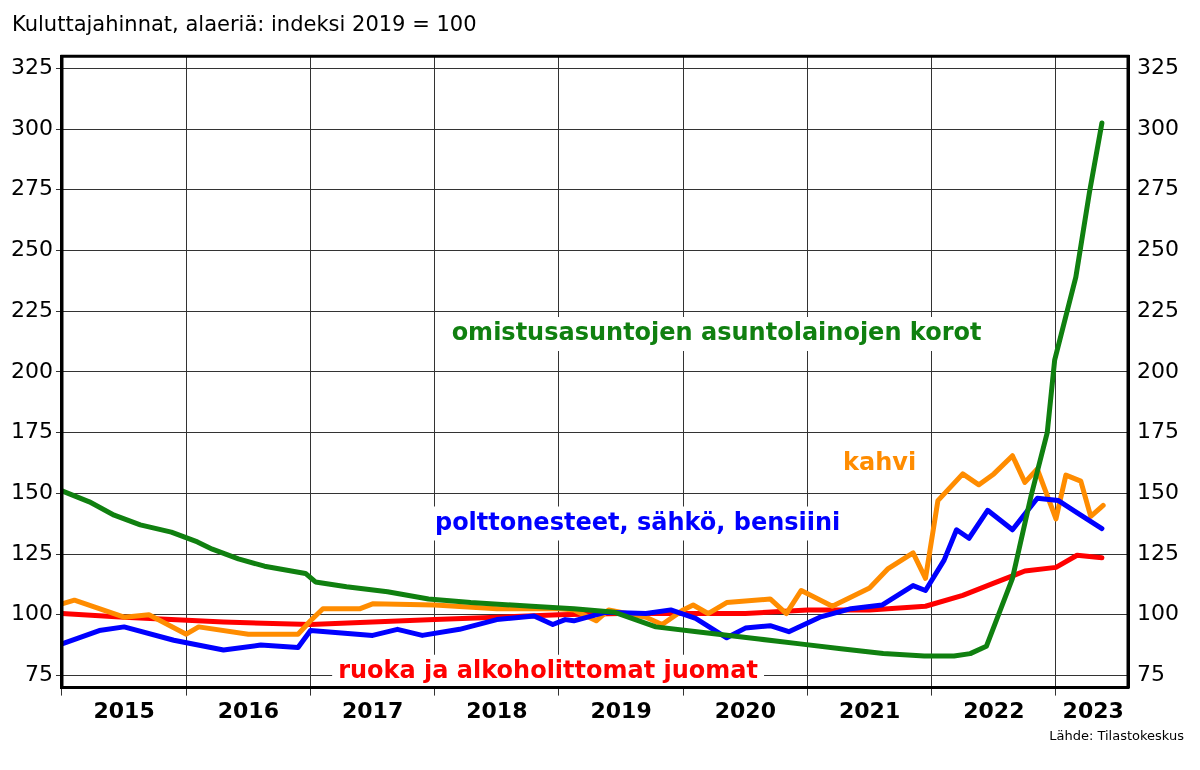  What do you see at coordinates (994, 710) in the screenshot?
I see `x-tick-label: 2022` at bounding box center [994, 710].